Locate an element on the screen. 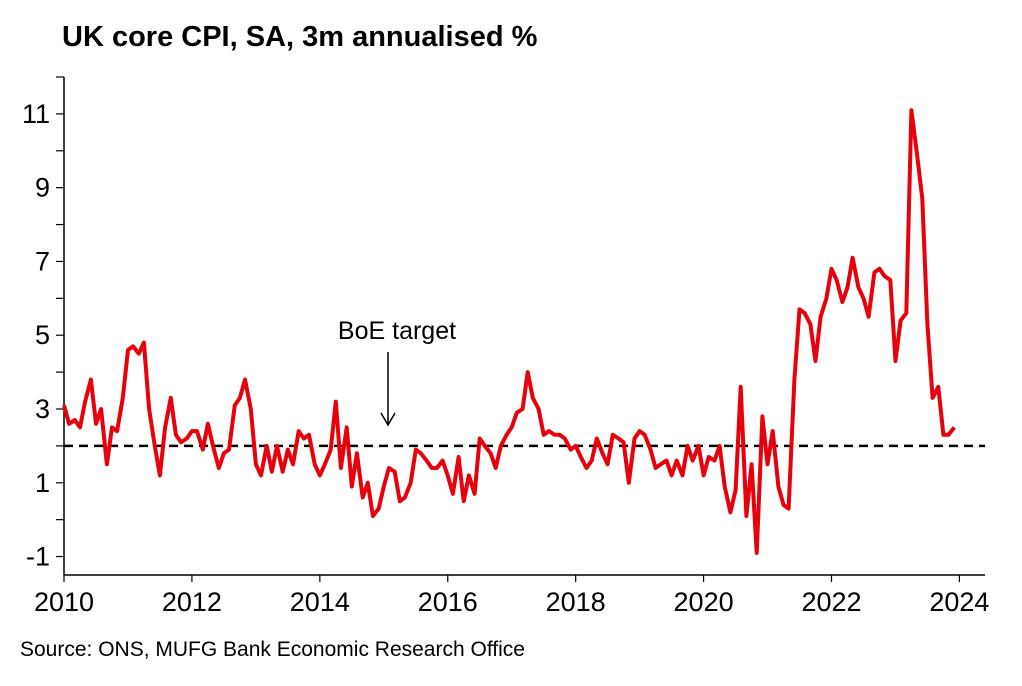 This screenshot has height=686, width=1022. x-tick-label: 2018 is located at coordinates (576, 602).